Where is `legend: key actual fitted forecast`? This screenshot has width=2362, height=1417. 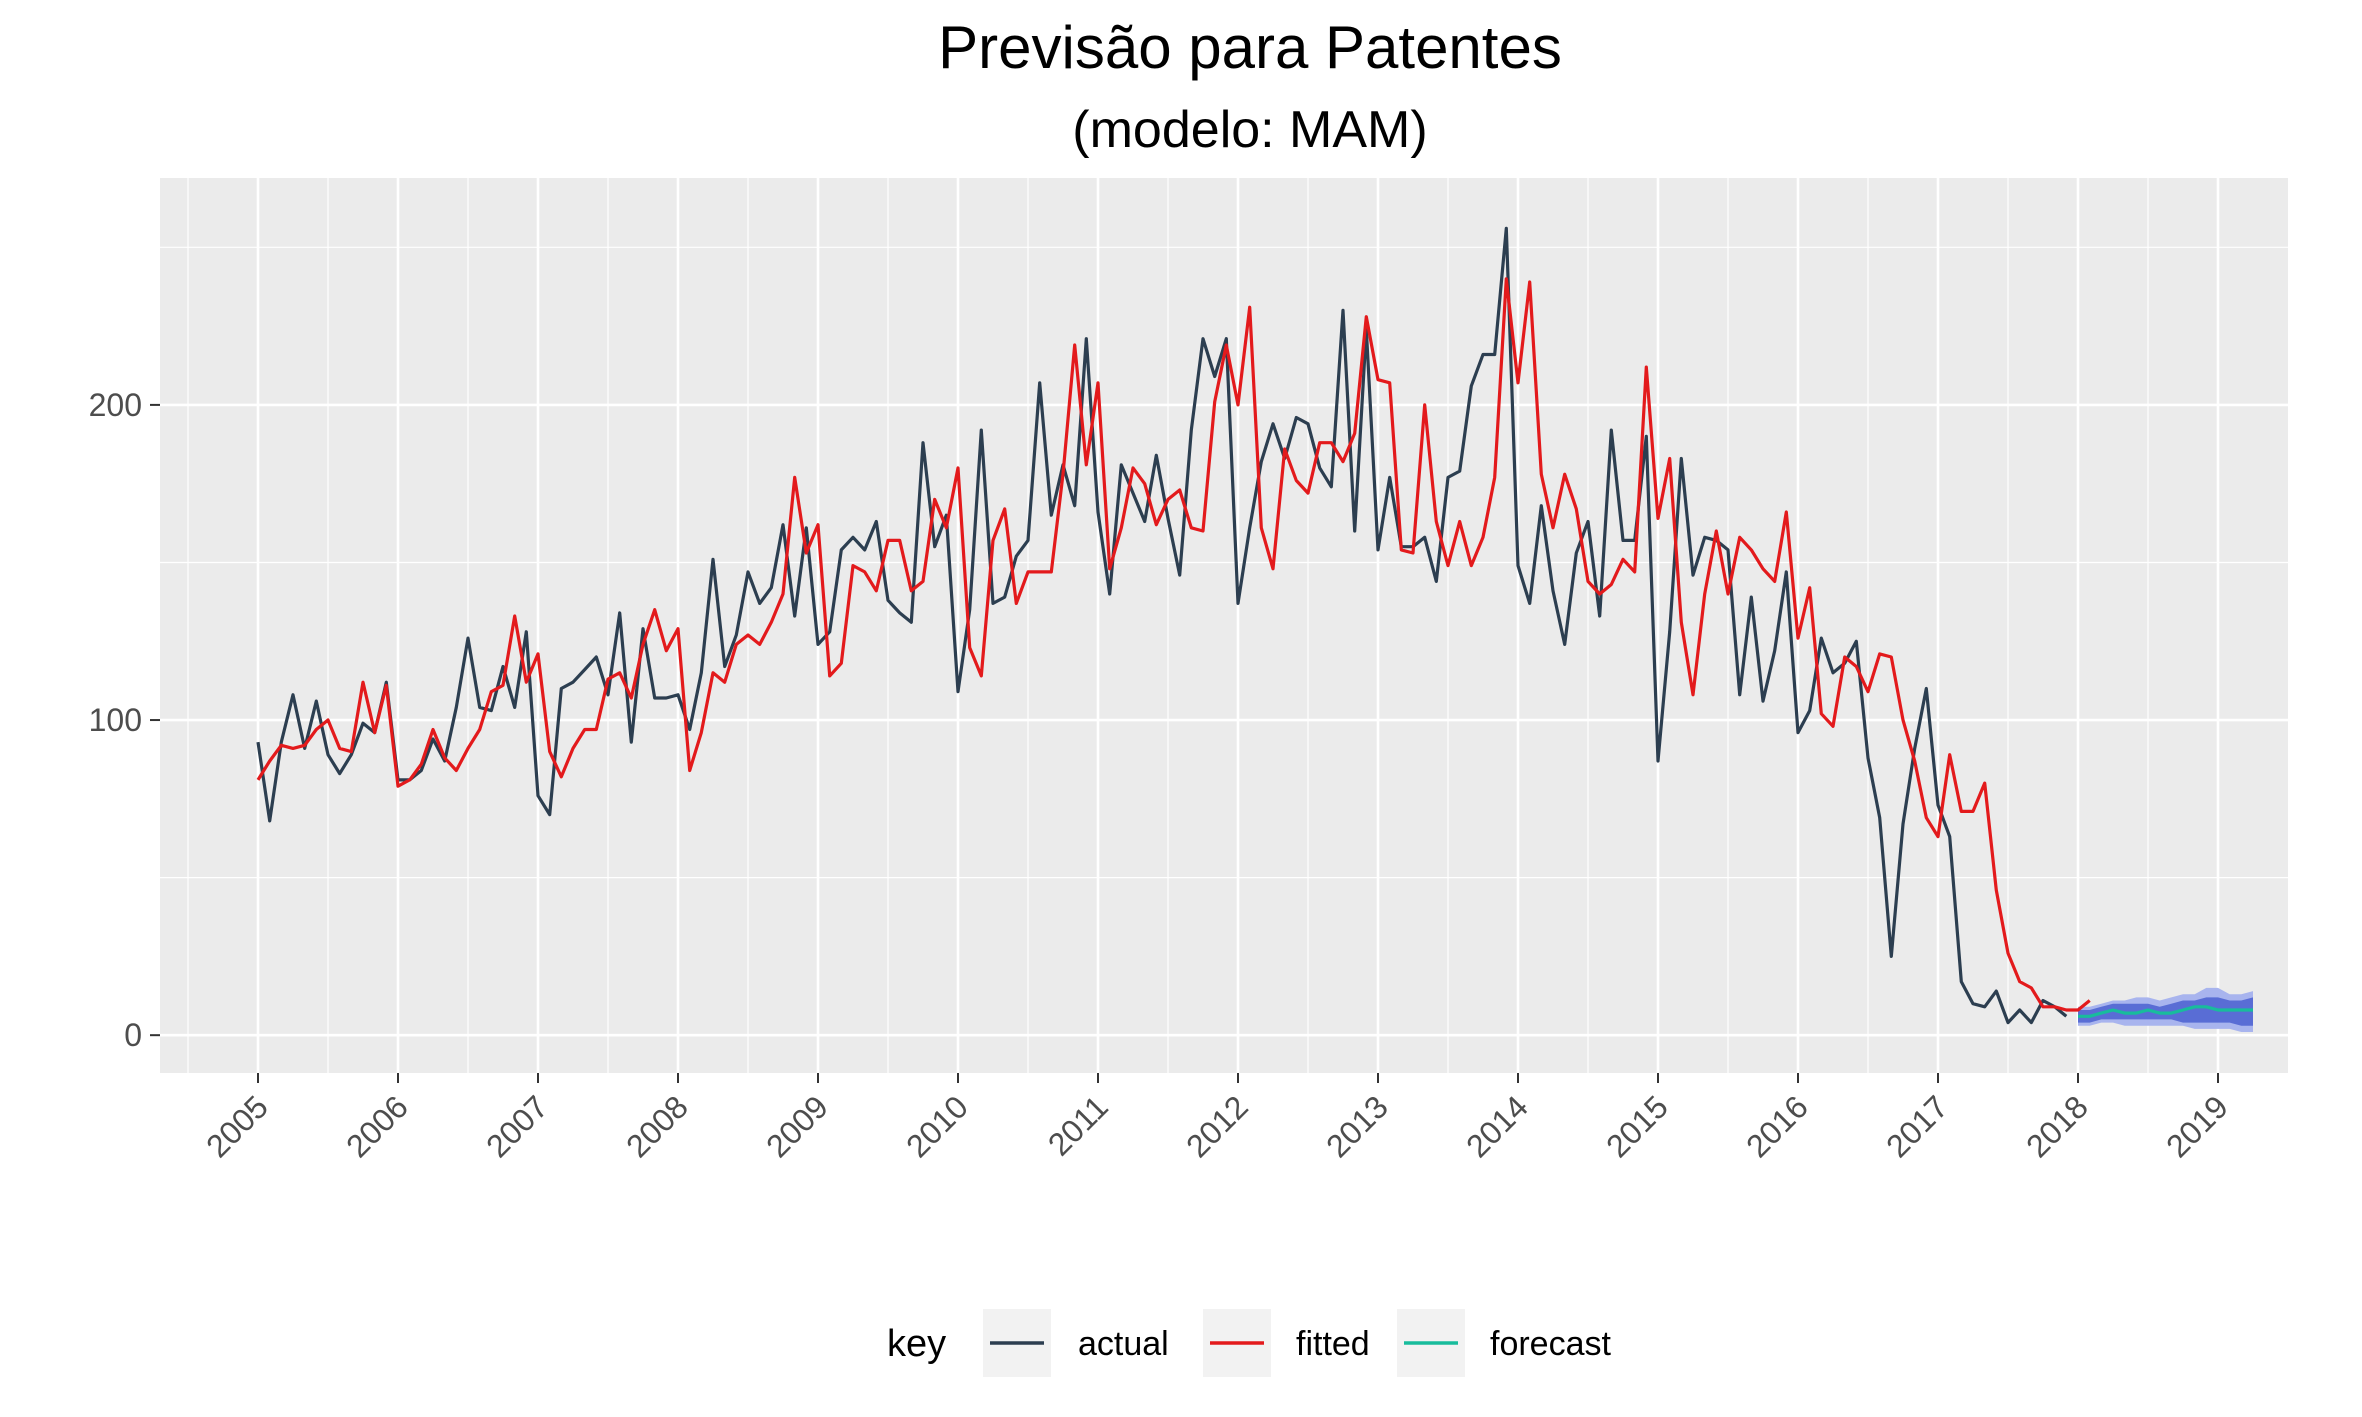 legend: key actual fitted forecast is located at coordinates (1249, 1343).